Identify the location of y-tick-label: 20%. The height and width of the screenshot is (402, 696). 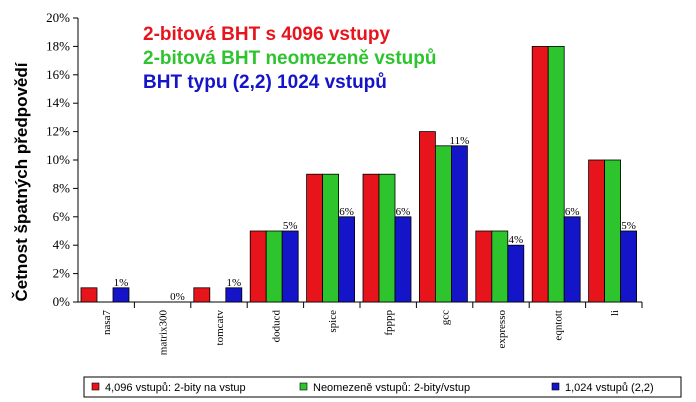
(58, 17).